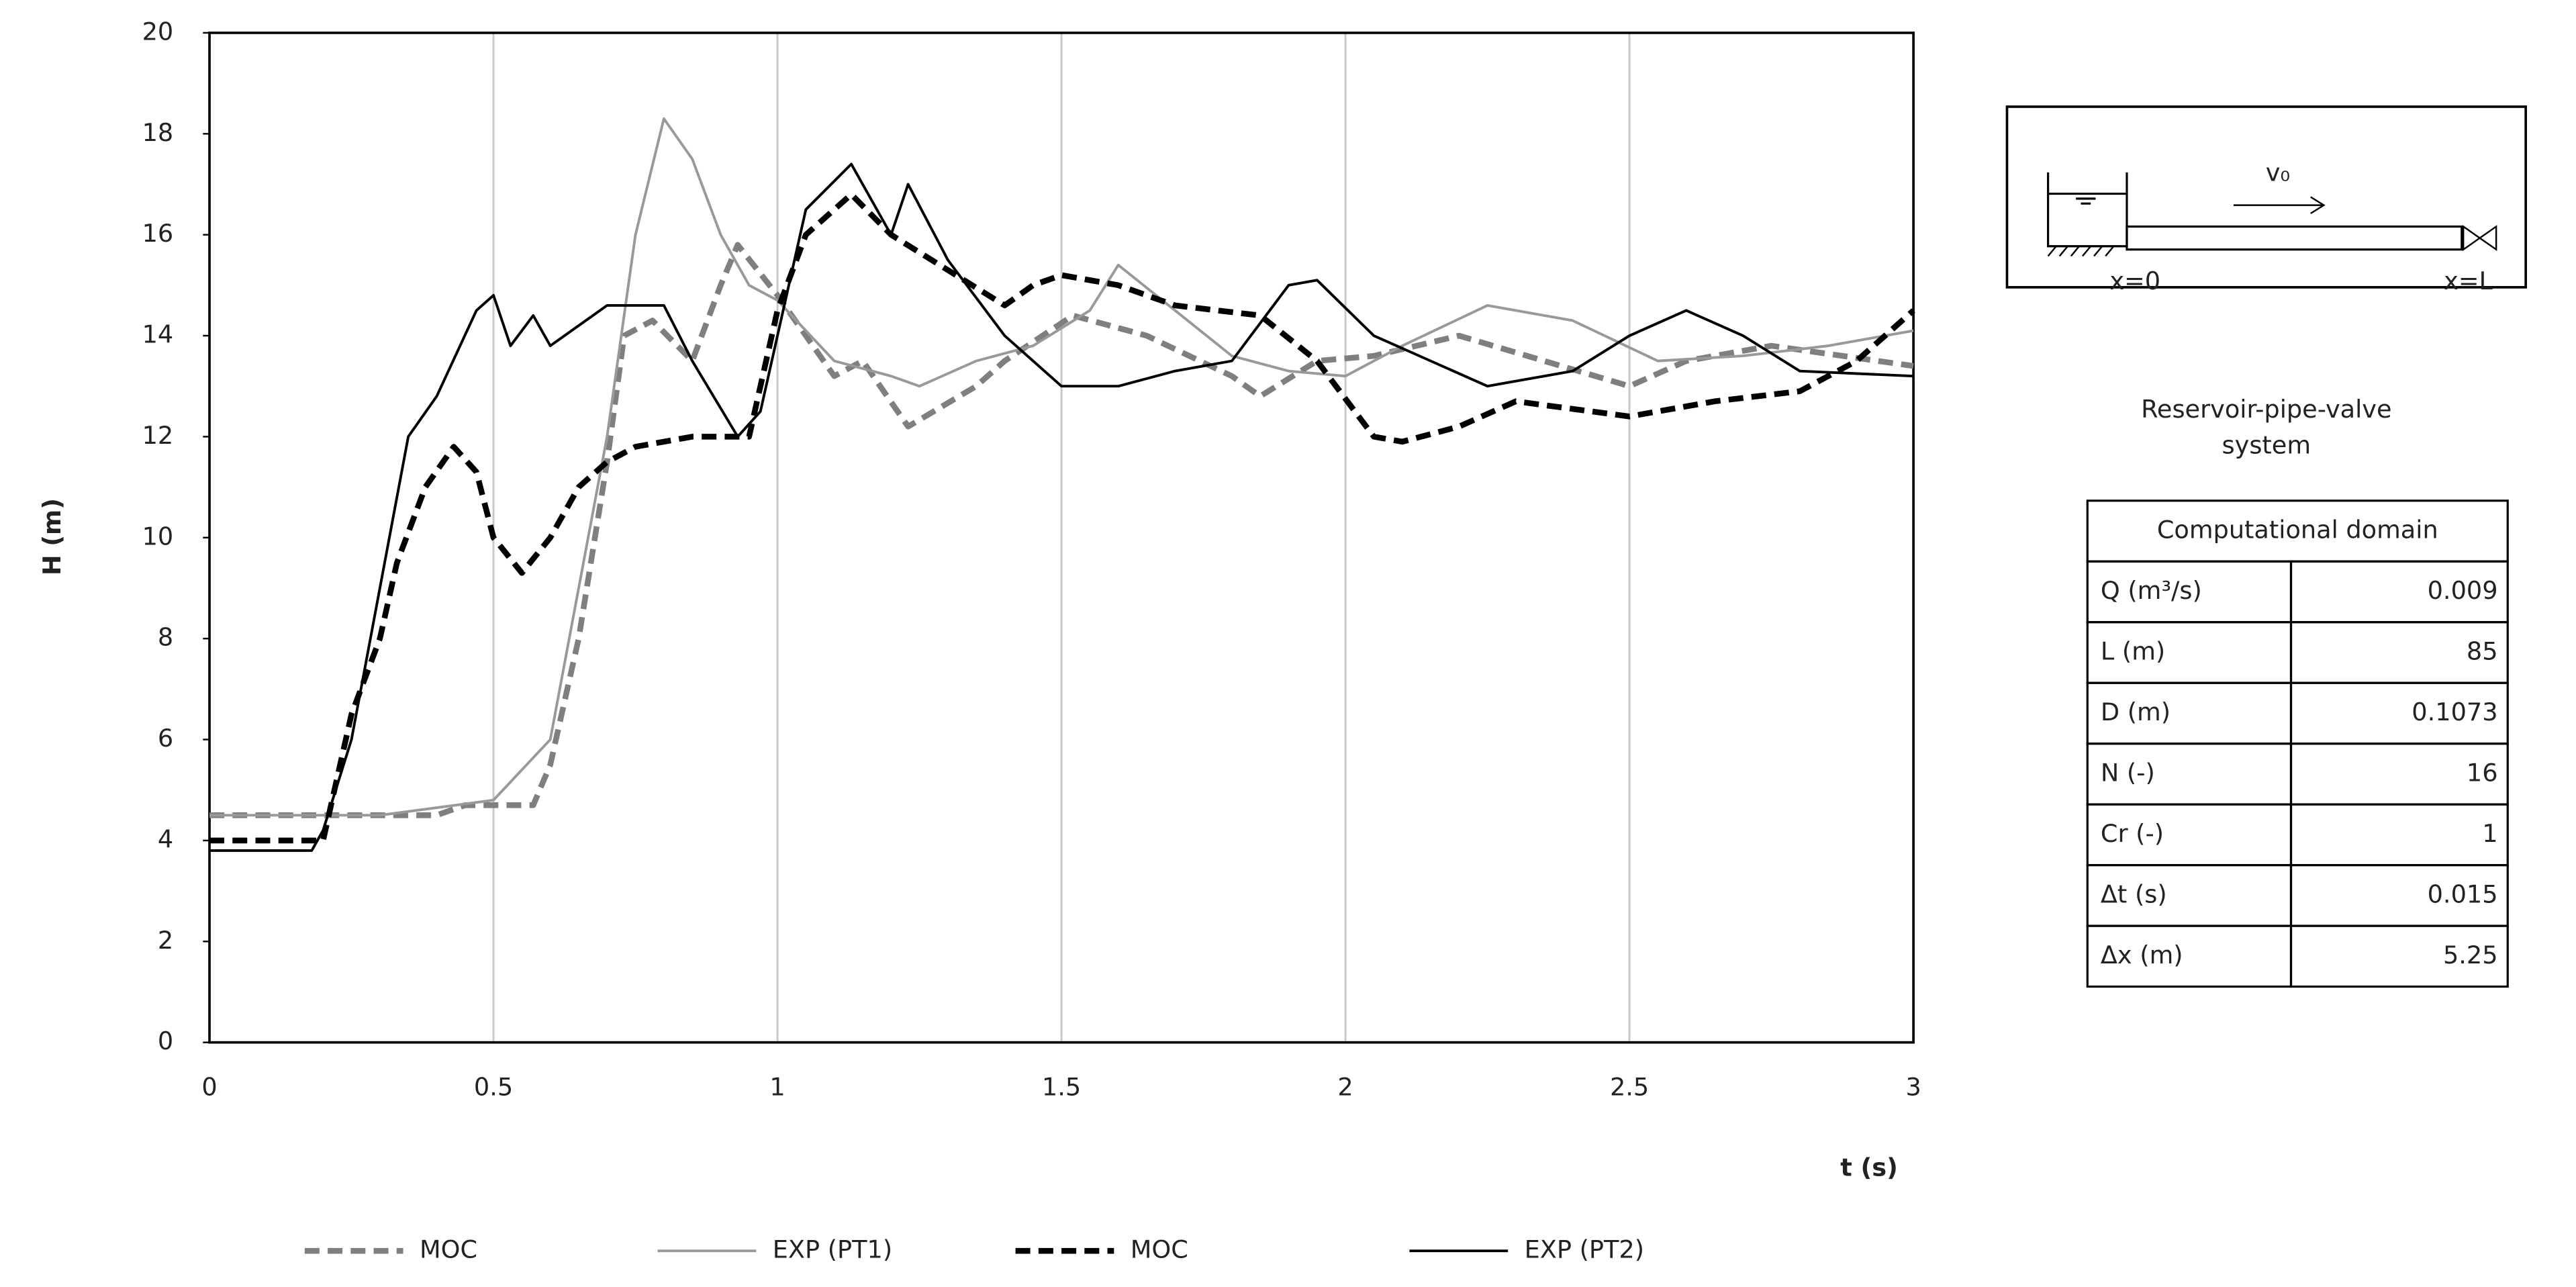 This screenshot has width=2576, height=1287. What do you see at coordinates (209, 1088) in the screenshot?
I see `x-tick-label: 0` at bounding box center [209, 1088].